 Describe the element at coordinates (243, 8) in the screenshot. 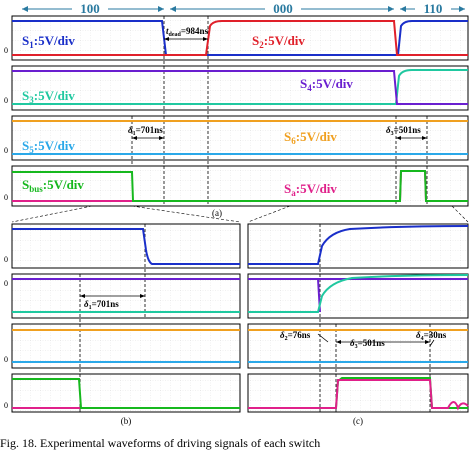

I see `state-header: 100 000 110` at that location.